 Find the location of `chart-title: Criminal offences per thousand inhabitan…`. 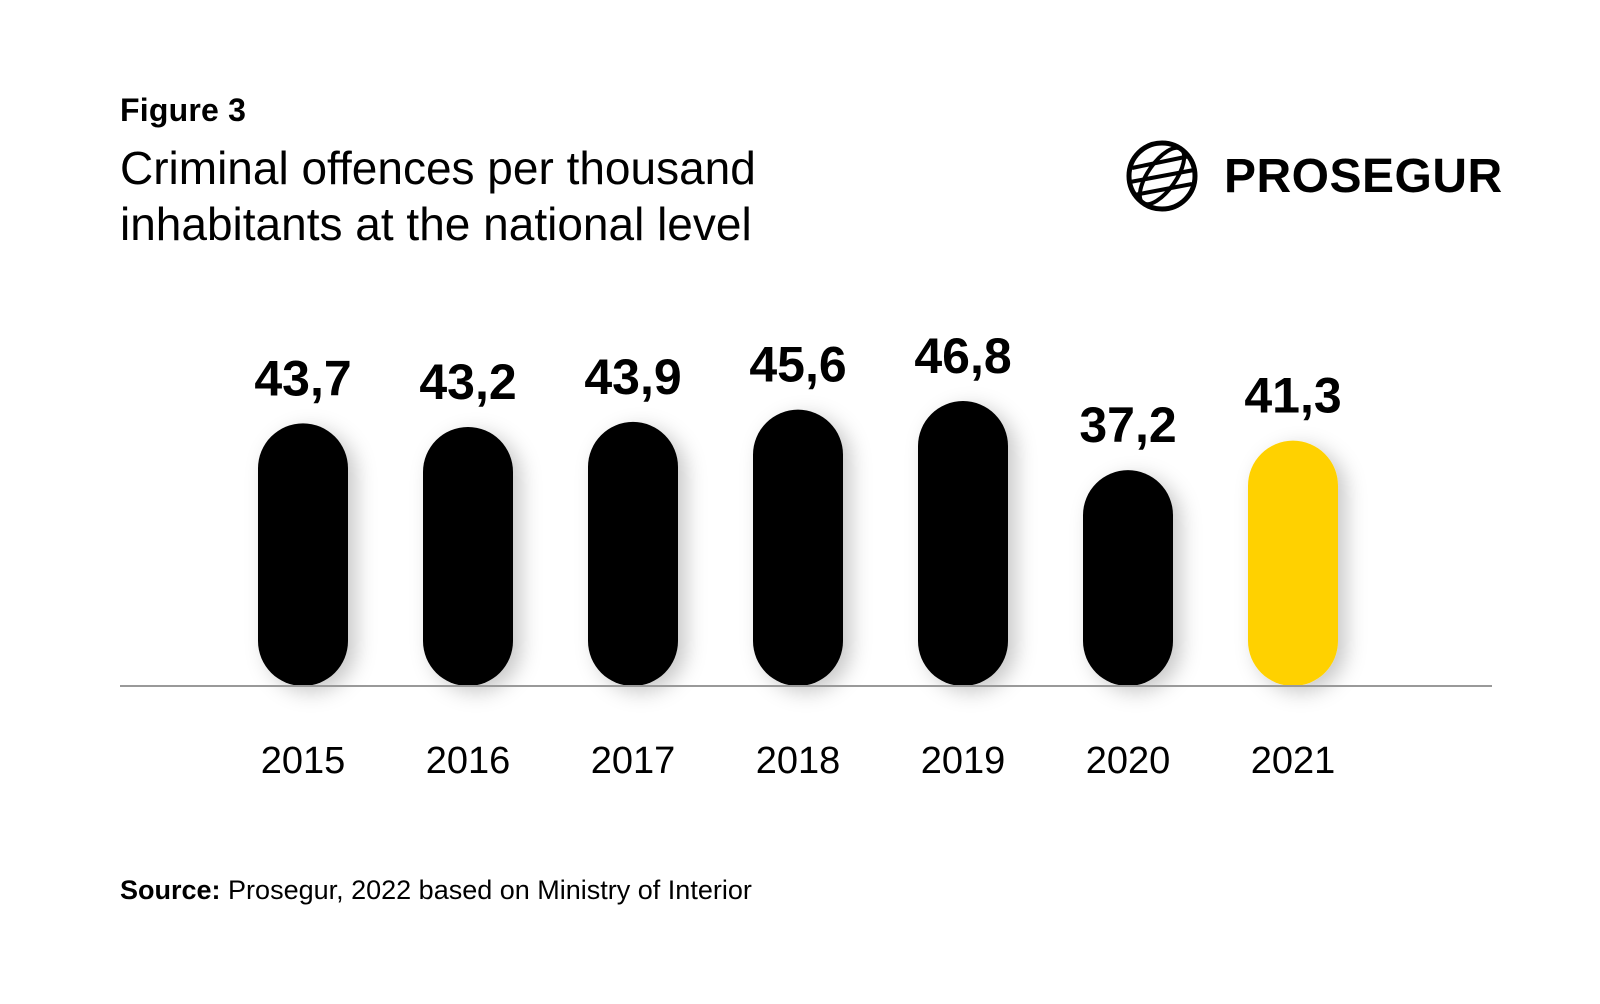

chart-title: Criminal offences per thousand inhabitan… is located at coordinates (438, 196).